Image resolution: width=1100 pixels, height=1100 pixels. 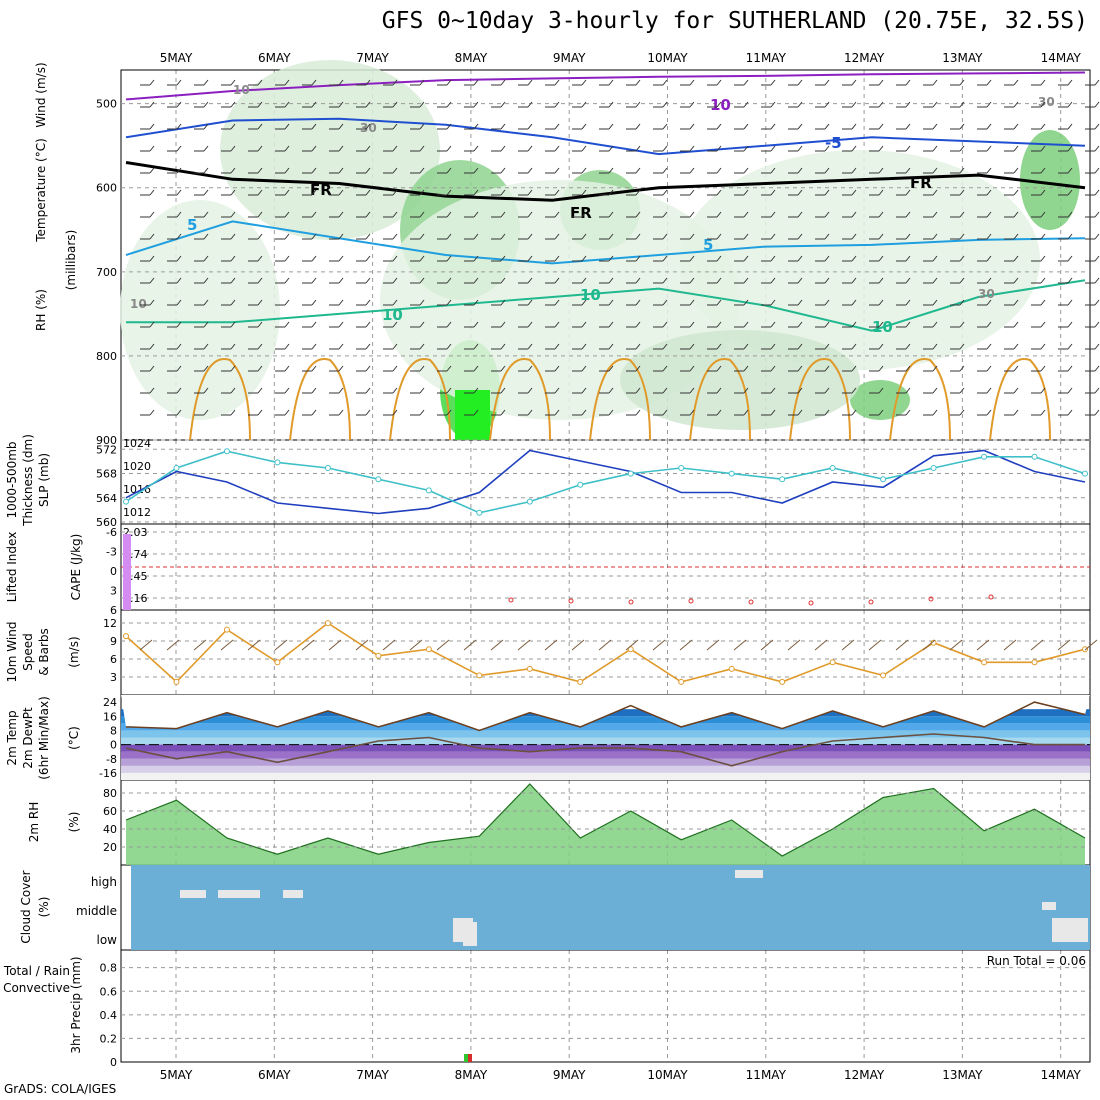 What do you see at coordinates (110, 847) in the screenshot?
I see `rh-tick-label: 20` at bounding box center [110, 847].